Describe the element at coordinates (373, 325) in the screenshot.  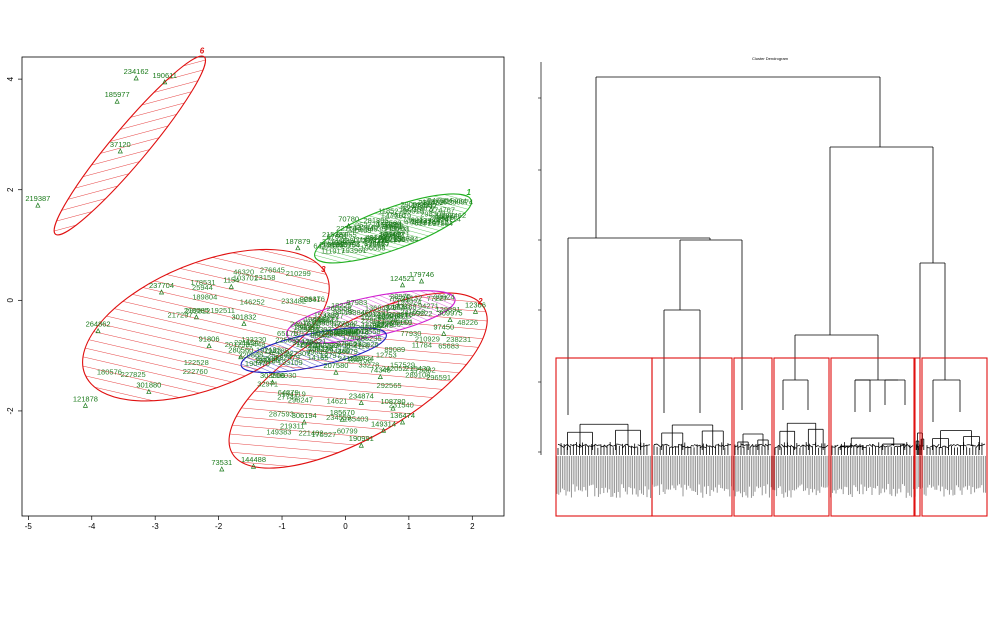
I see `cloud-point-label: 160105` at that location.